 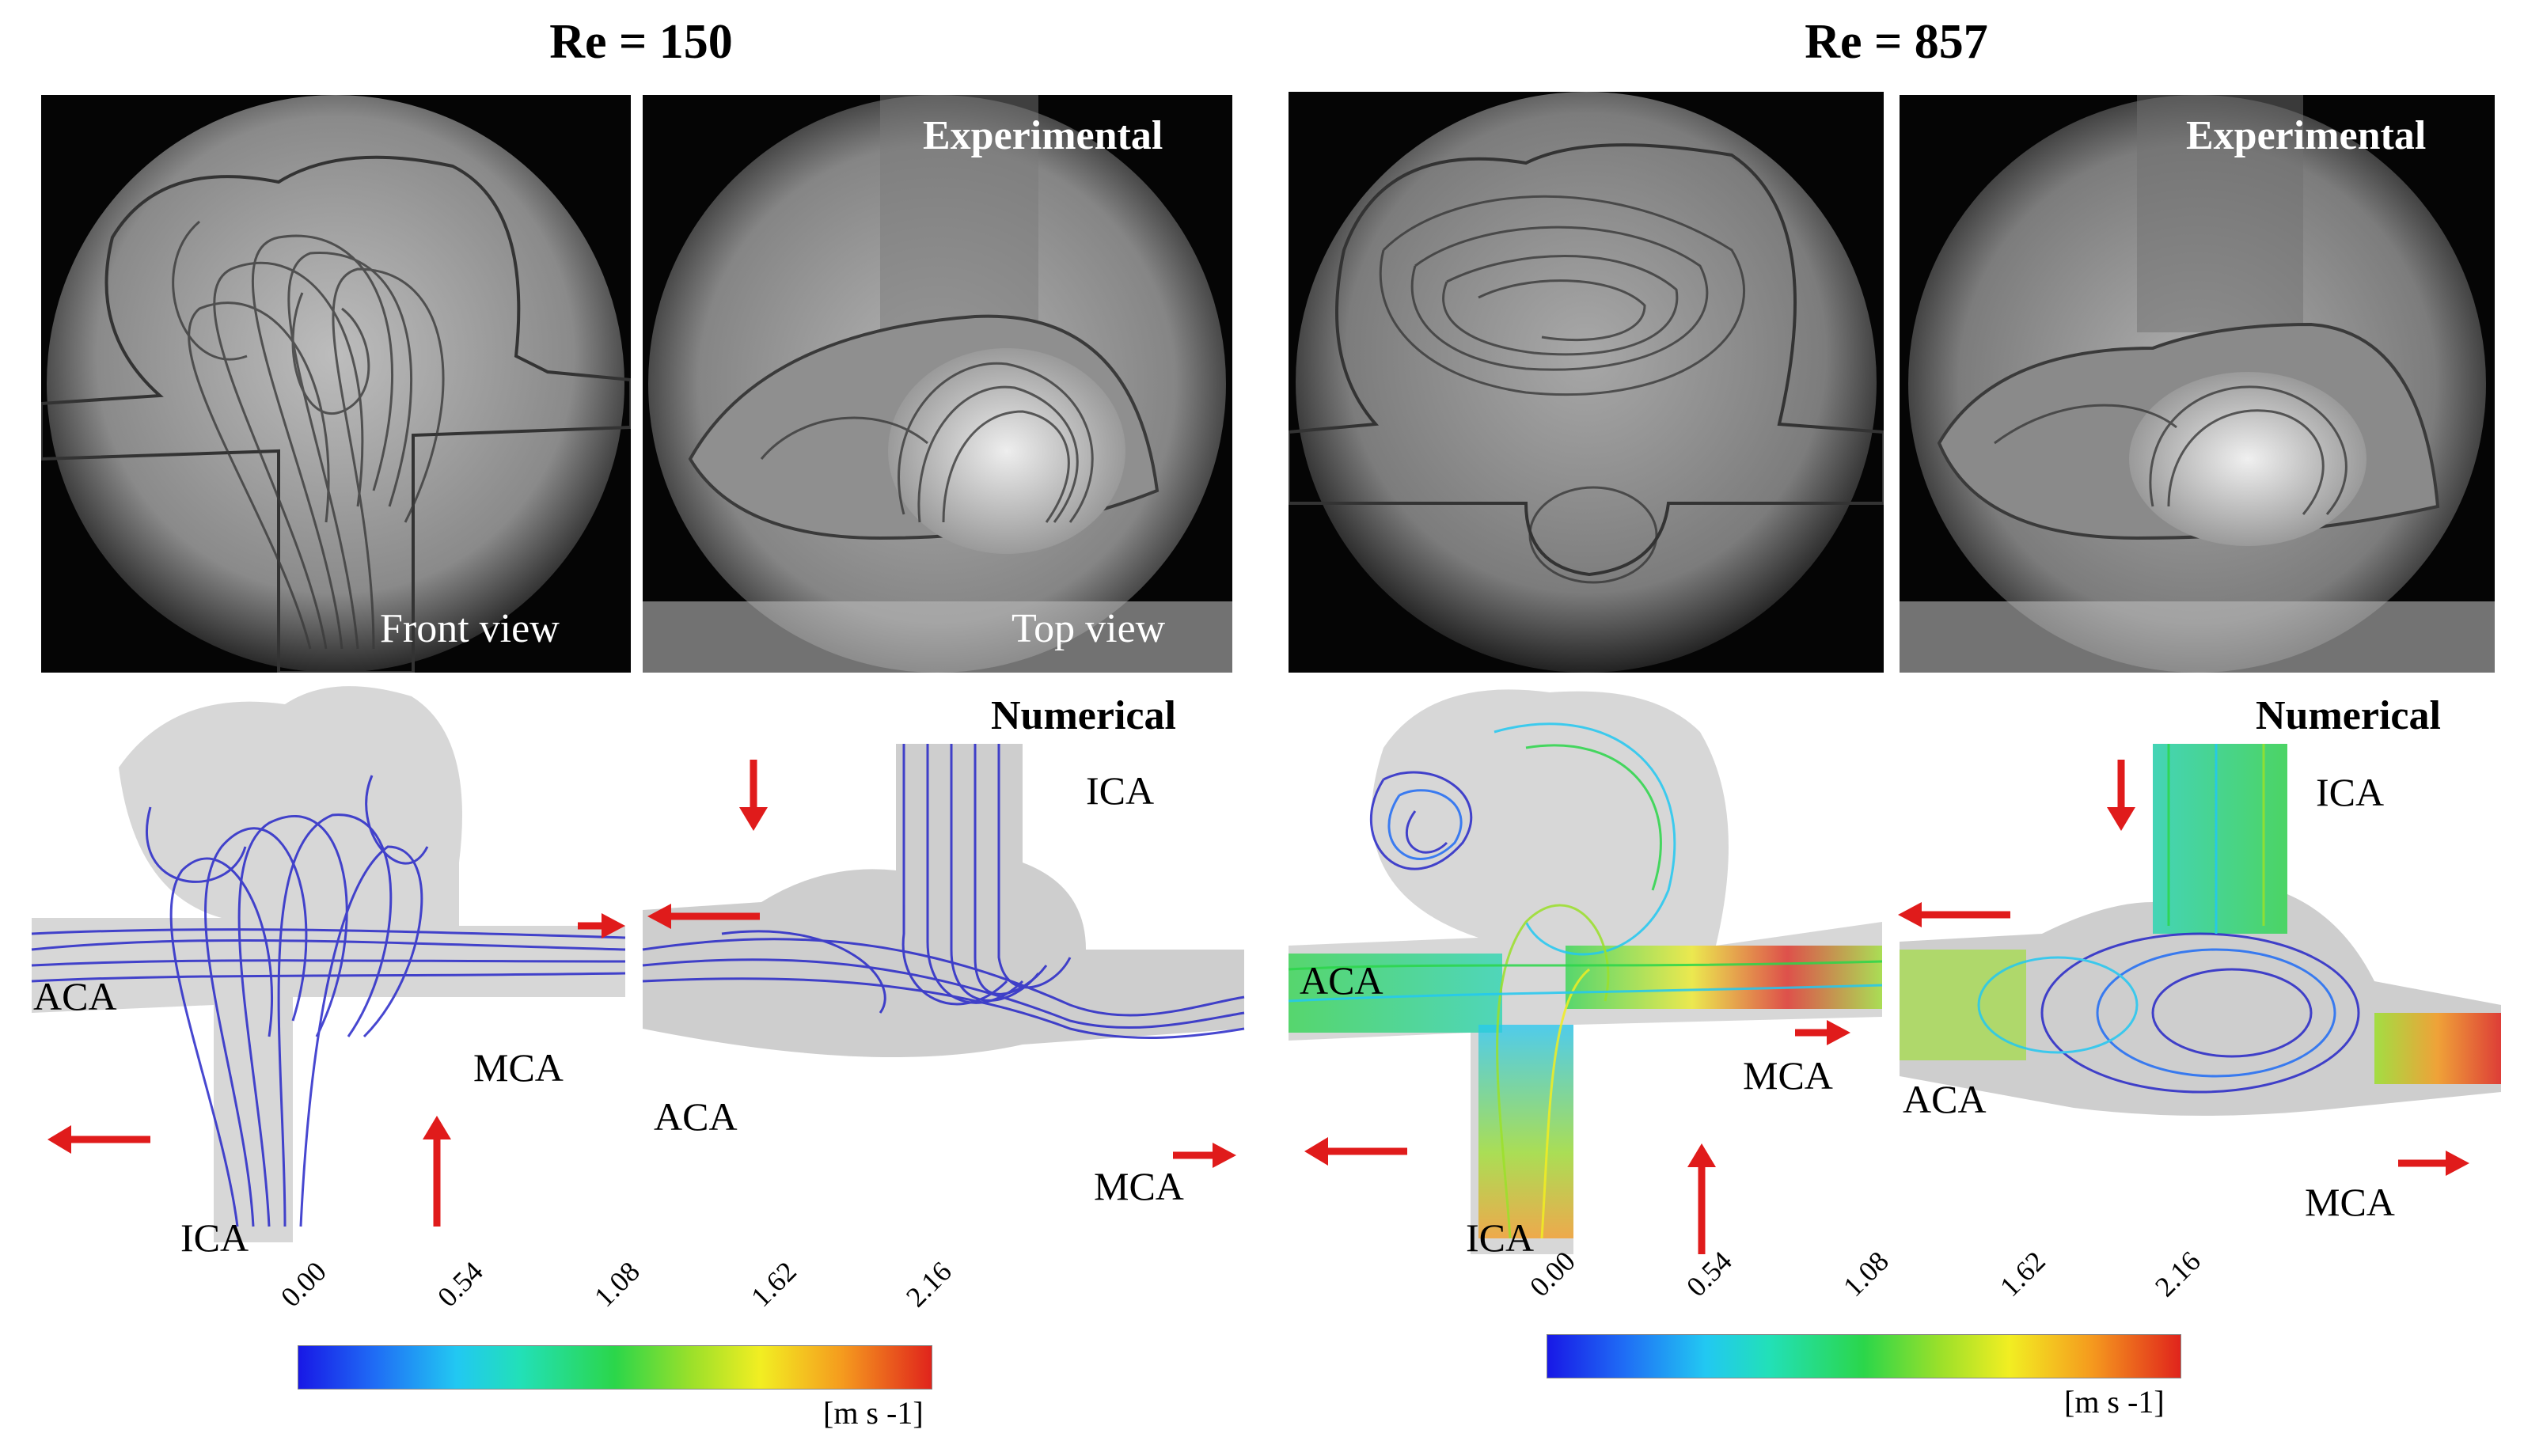 I want to click on left-top-aca-label: ACA, so click(x=696, y=1116).